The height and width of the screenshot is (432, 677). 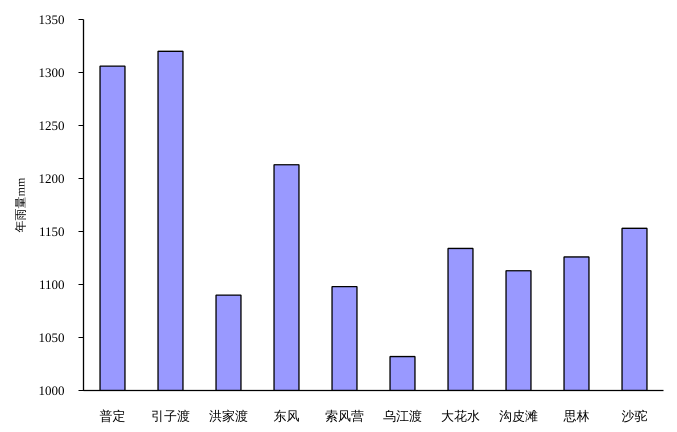 I want to click on y-tick-label: 1050, so click(x=51, y=337).